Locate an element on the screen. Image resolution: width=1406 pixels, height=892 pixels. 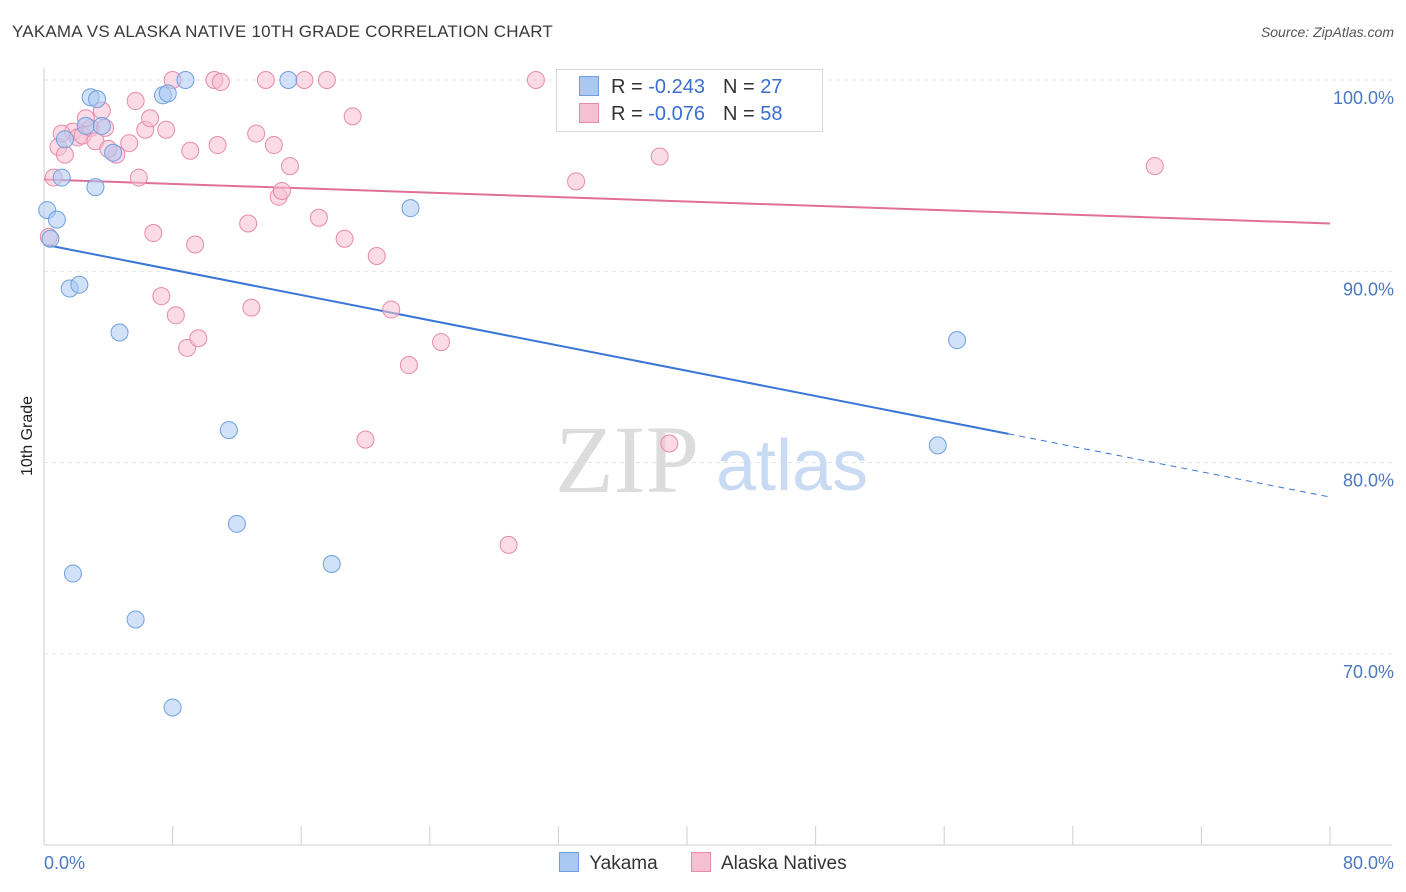
legend-row-yakama: R = -0.243 N = 27 is located at coordinates (680, 87).